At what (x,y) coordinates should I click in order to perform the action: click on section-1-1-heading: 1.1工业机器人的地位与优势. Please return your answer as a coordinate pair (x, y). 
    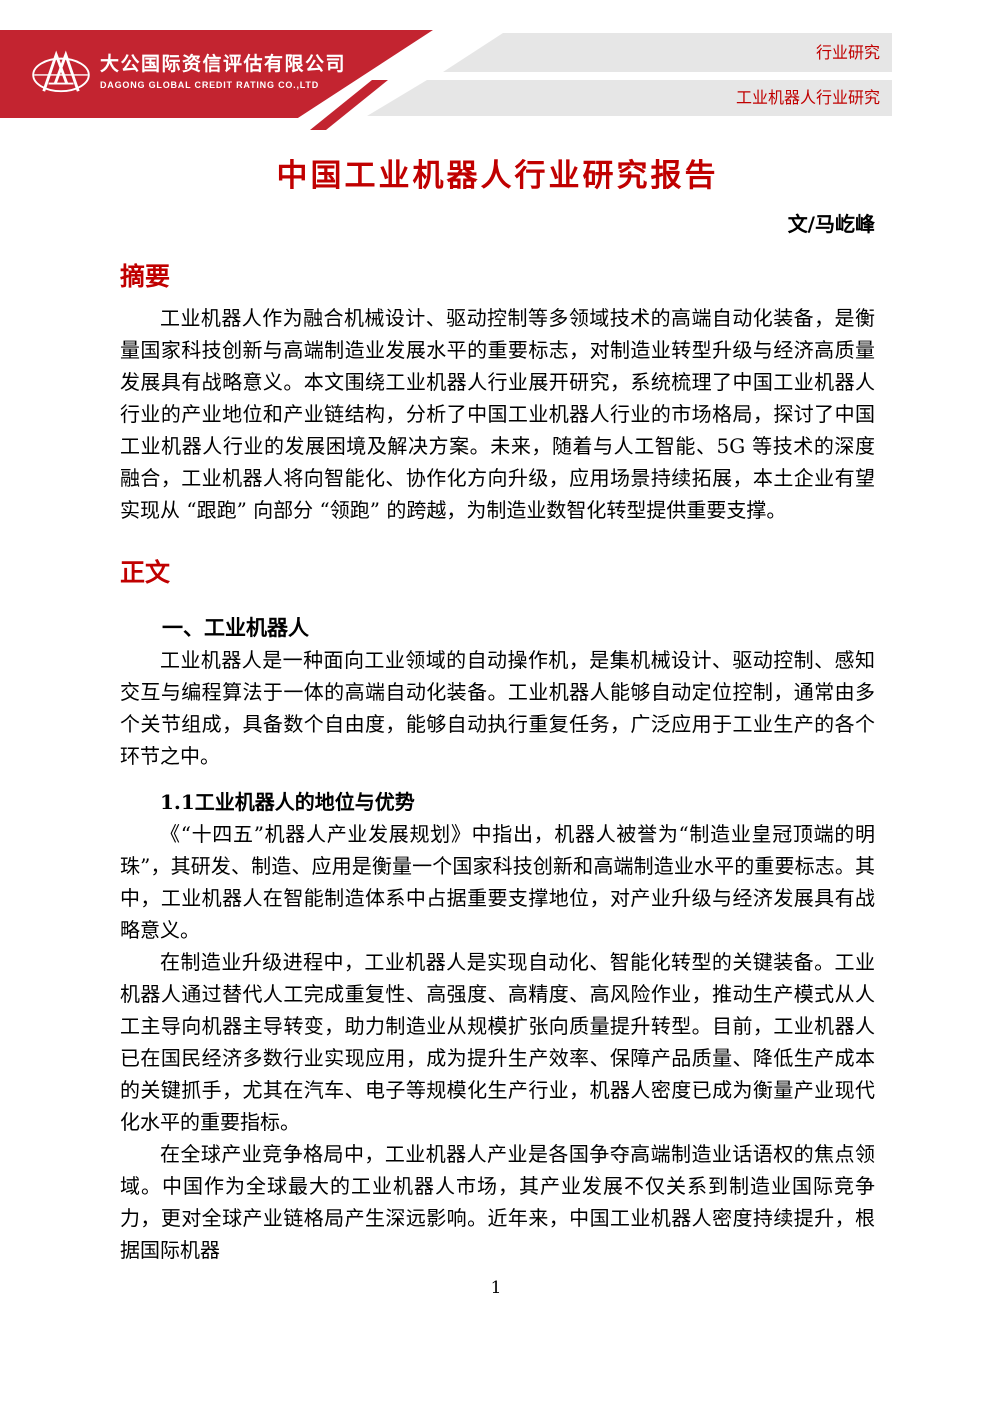
    Looking at the image, I should click on (287, 802).